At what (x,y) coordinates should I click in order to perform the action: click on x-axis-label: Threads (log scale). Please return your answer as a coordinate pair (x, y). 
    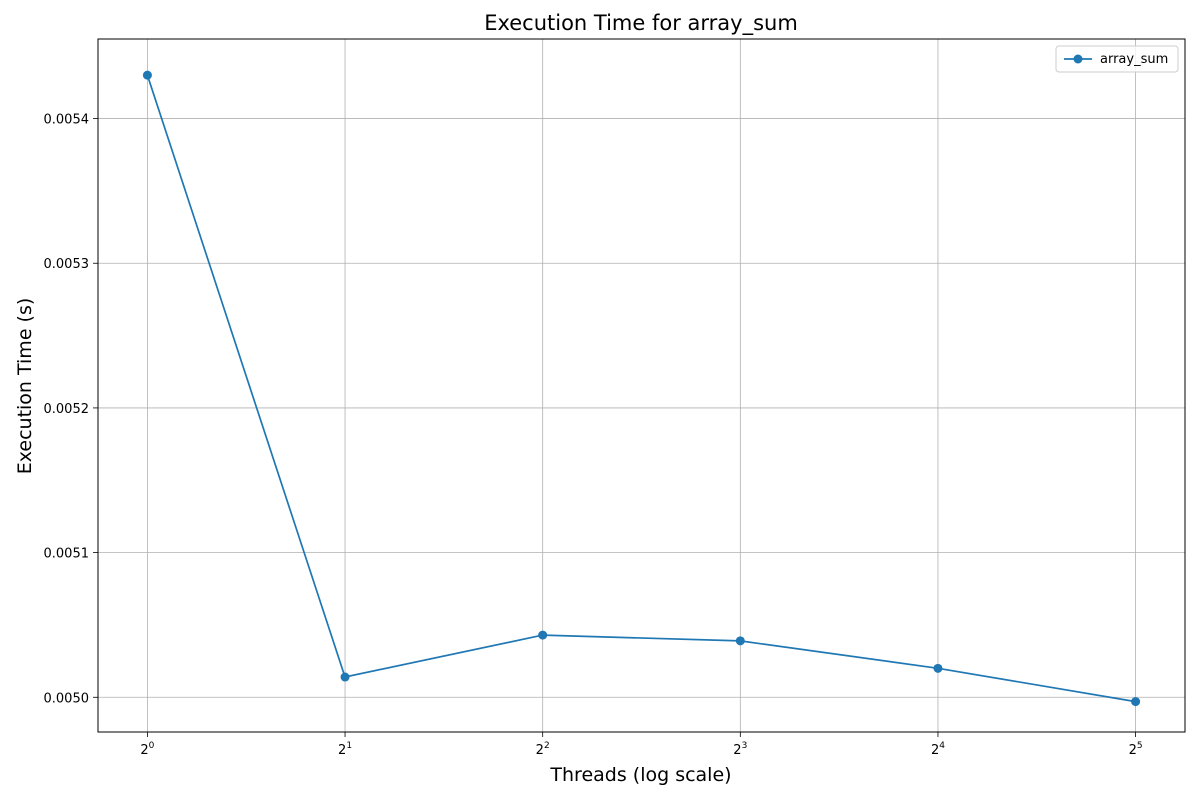
    Looking at the image, I should click on (640, 775).